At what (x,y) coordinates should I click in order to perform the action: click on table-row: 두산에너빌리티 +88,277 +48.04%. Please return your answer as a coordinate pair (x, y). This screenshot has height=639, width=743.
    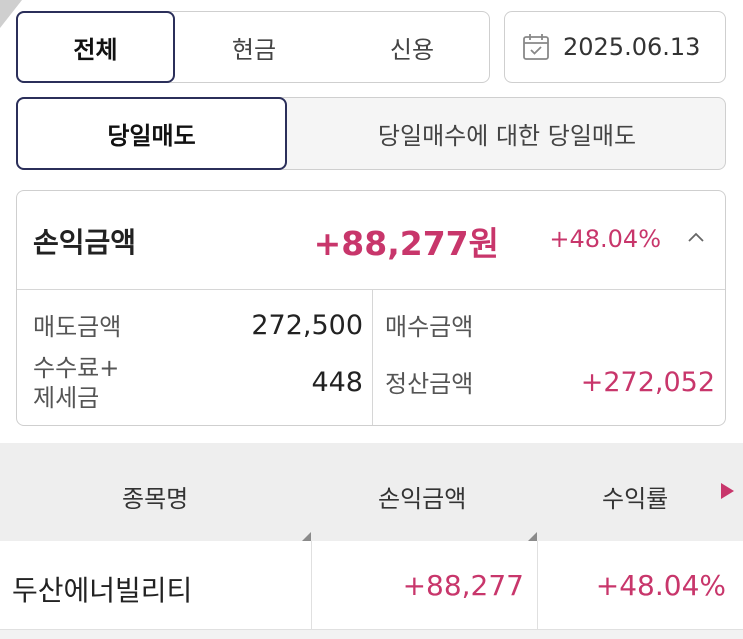
    Looking at the image, I should click on (371, 585).